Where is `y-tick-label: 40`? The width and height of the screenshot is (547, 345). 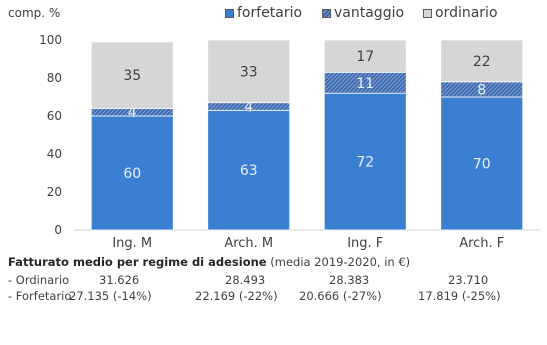 y-tick-label: 40 is located at coordinates (54, 154).